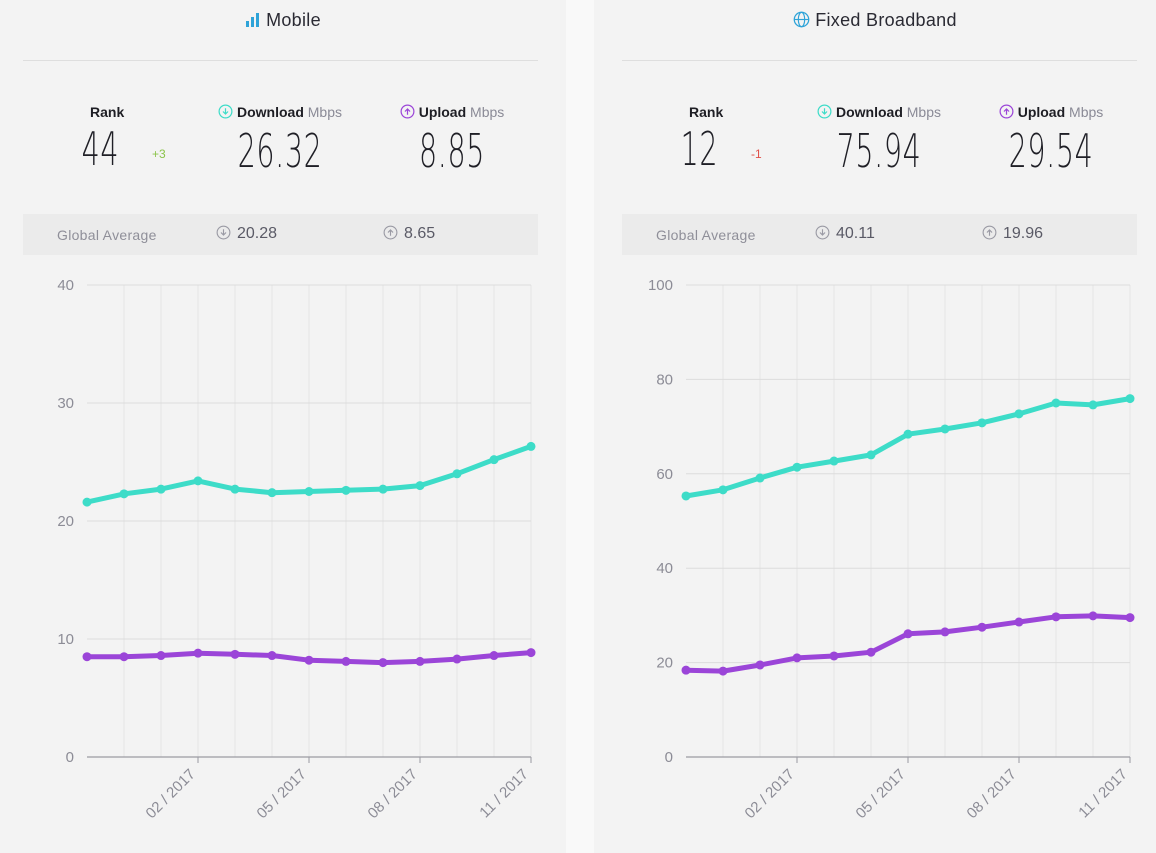 Image resolution: width=1156 pixels, height=853 pixels. I want to click on download-metric: Download Mbps 26.32, so click(280, 141).